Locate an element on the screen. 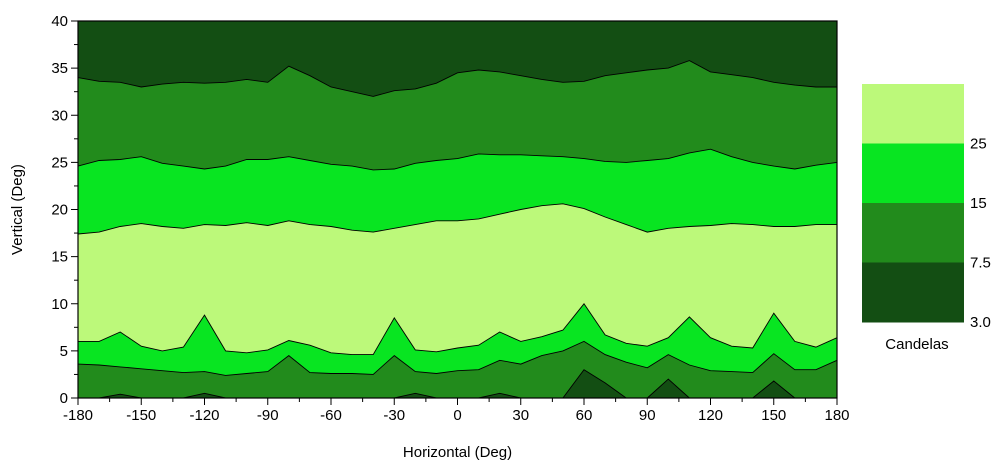 The width and height of the screenshot is (998, 468). x-tick-label: -30 is located at coordinates (394, 415).